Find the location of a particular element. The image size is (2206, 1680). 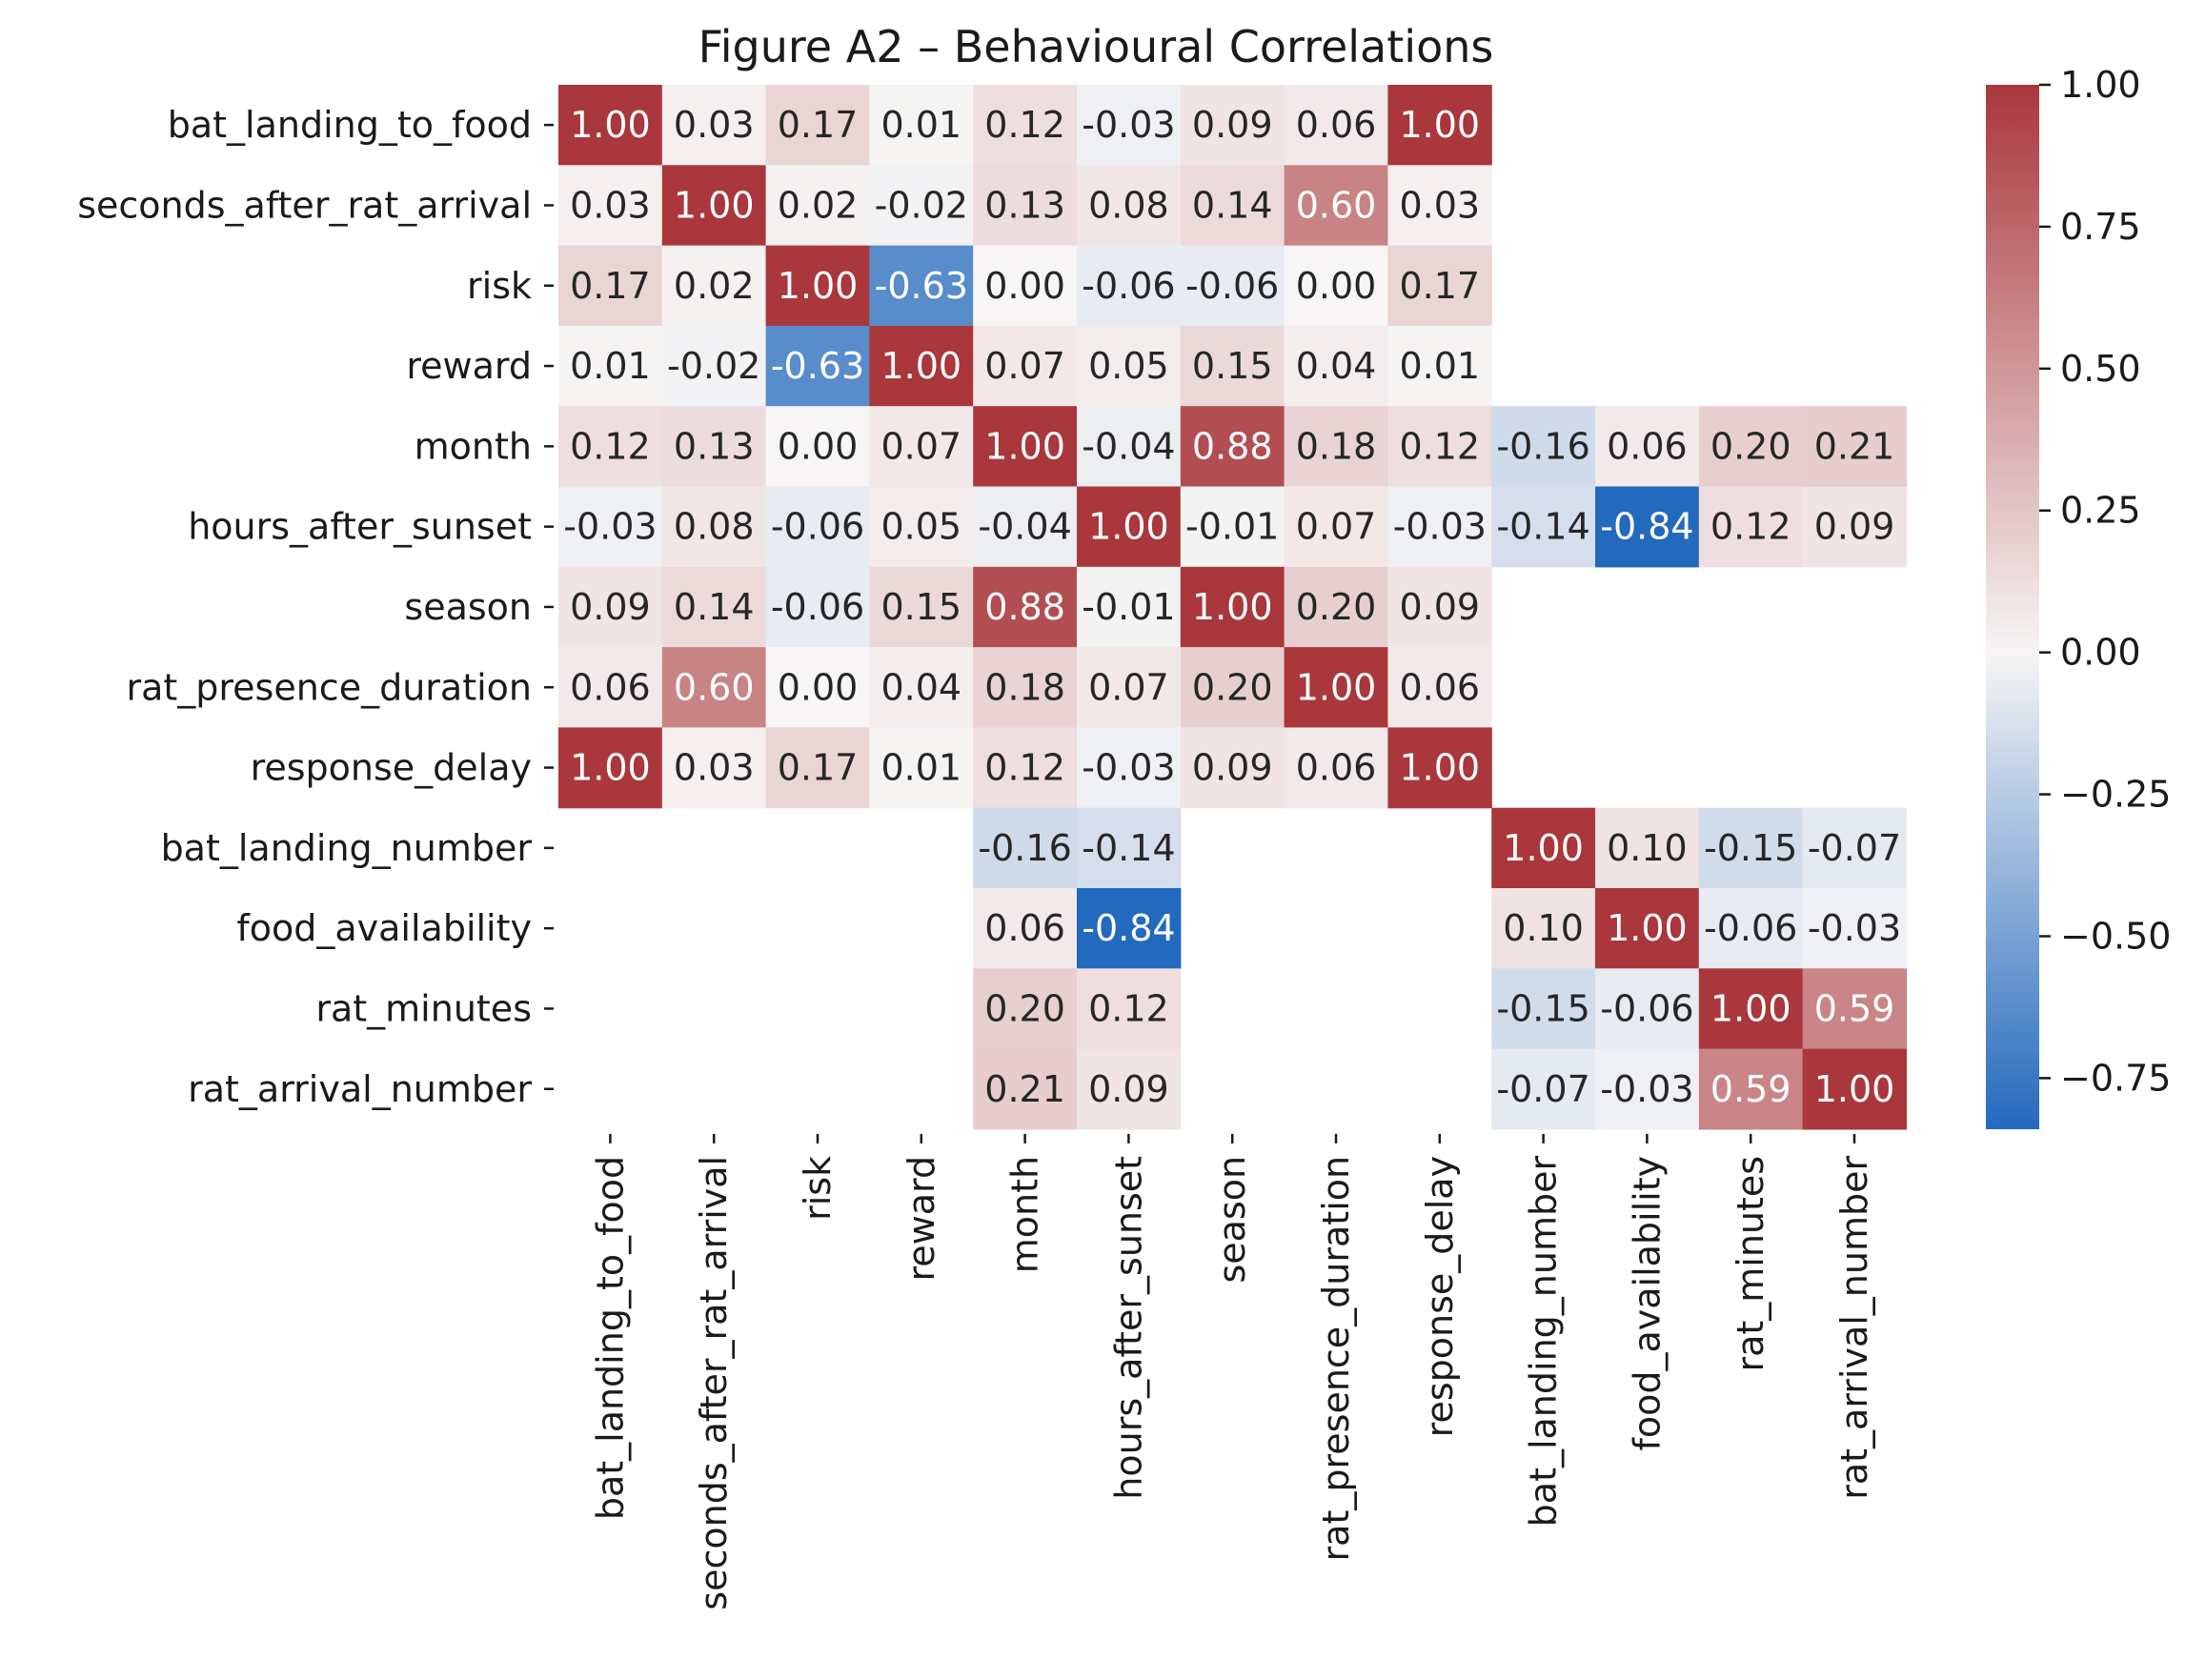

colorbar-tick-label: −0.25 is located at coordinates (2115, 795).